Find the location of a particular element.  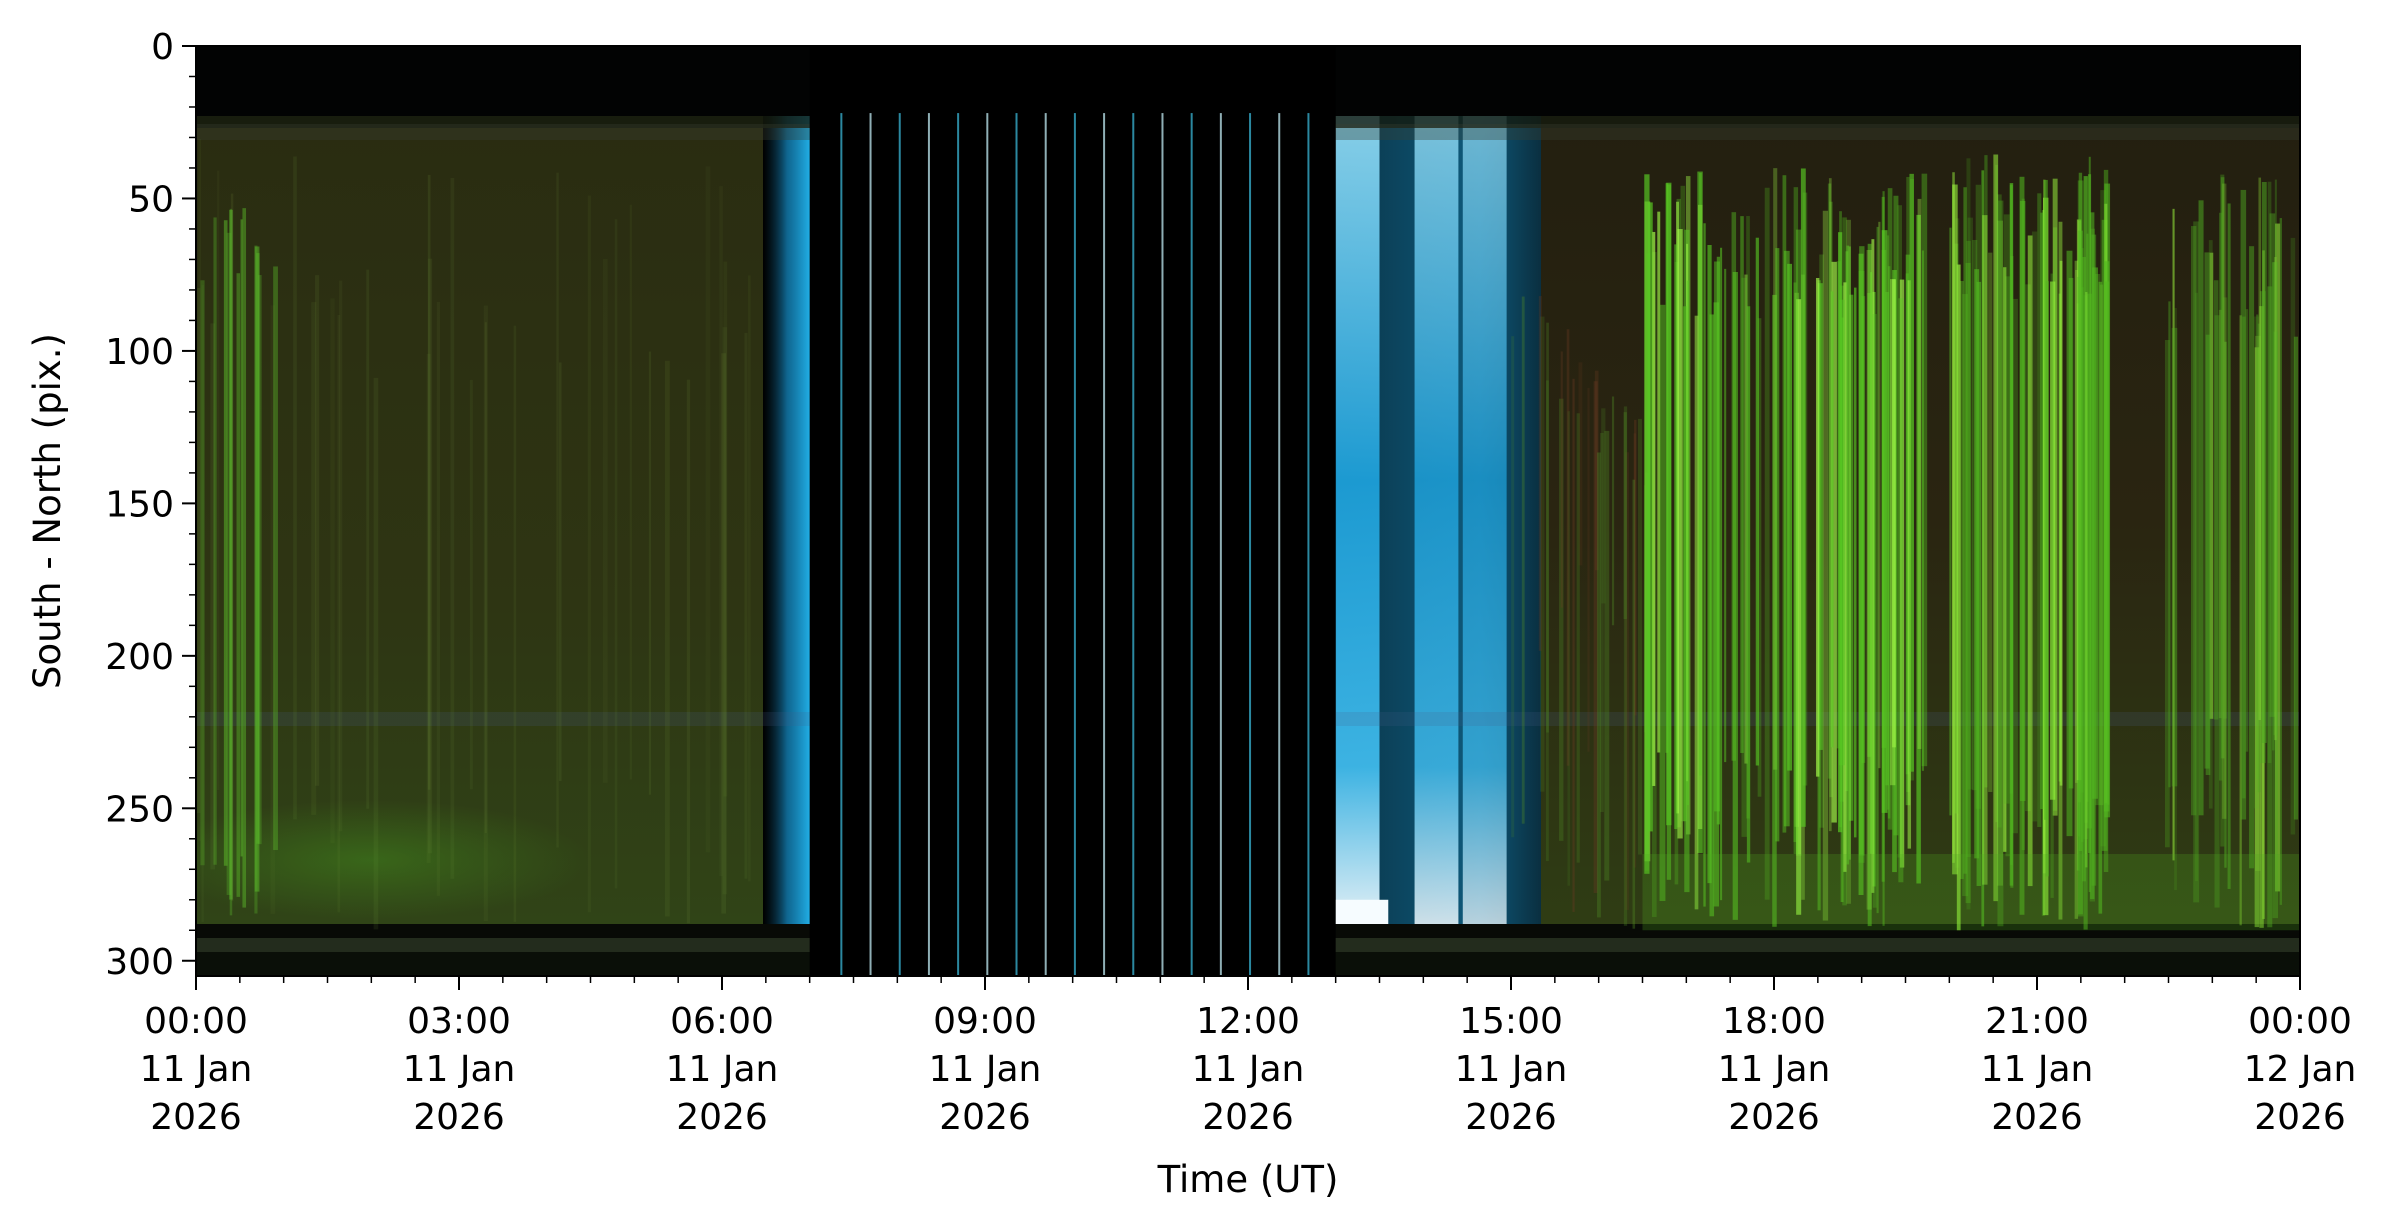

y-tick-label: 50 is located at coordinates (151, 199).